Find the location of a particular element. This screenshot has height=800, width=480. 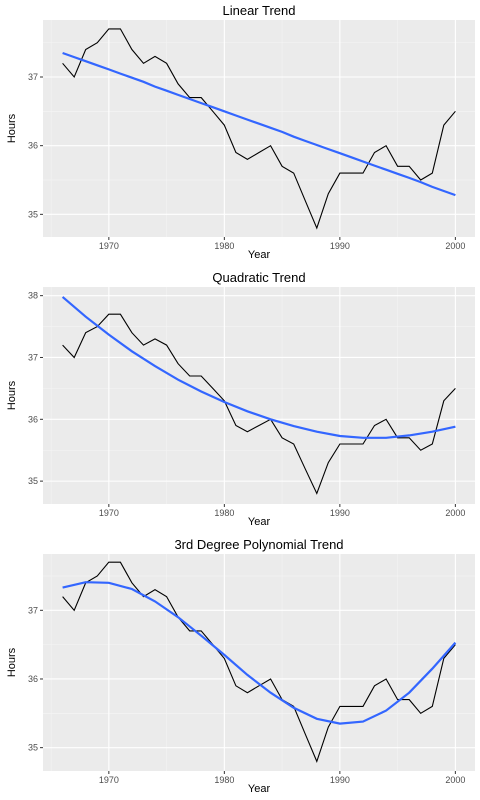

chart-title: 3rd Degree Polynomial Trend is located at coordinates (258, 544).